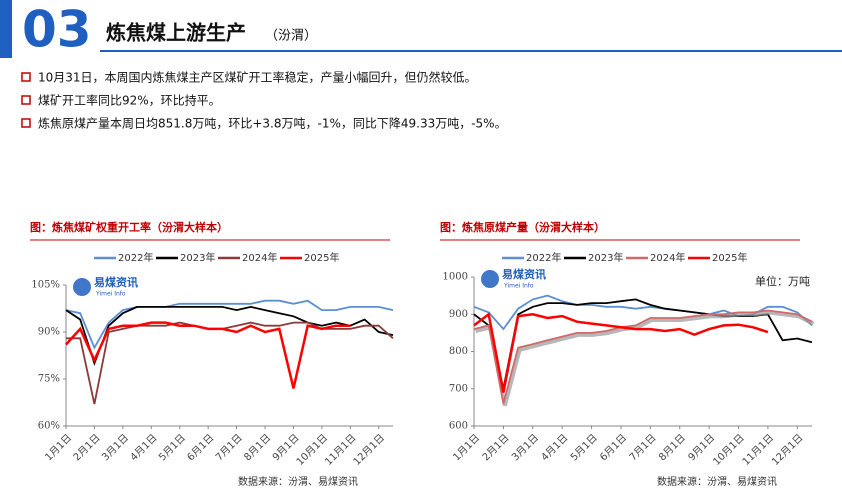 The height and width of the screenshot is (495, 842). Describe the element at coordinates (458, 388) in the screenshot. I see `y-tick-label: 700` at that location.